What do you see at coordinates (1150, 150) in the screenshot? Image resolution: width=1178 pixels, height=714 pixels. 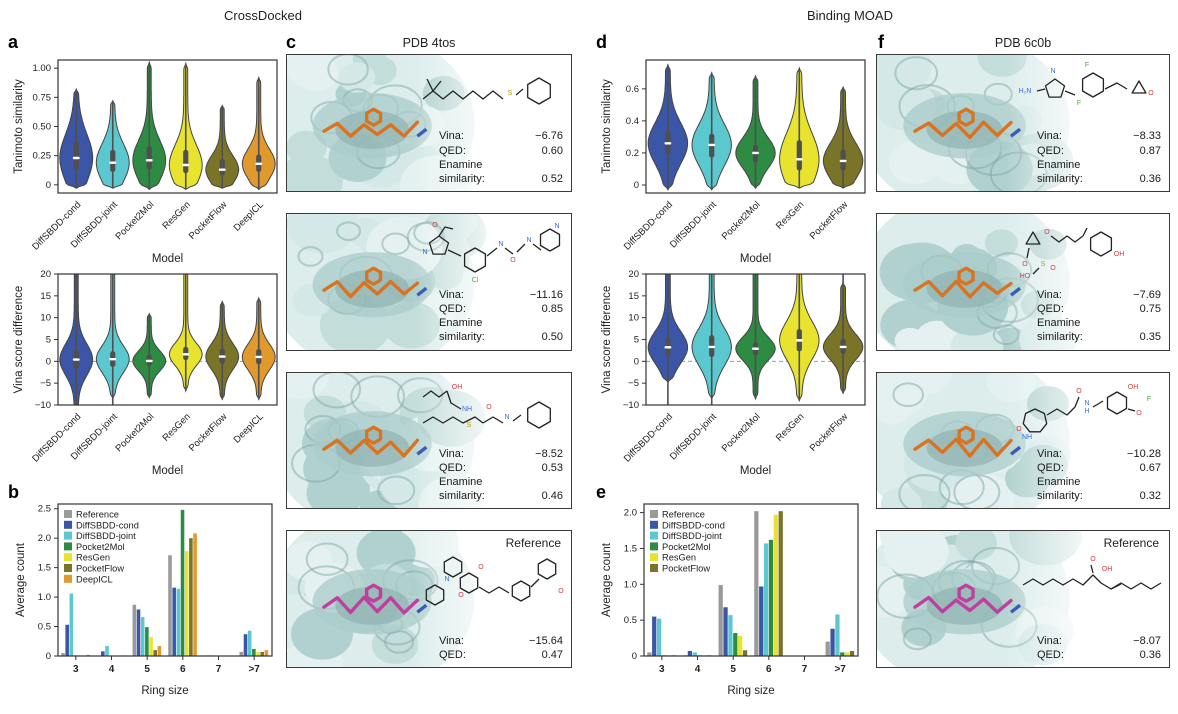 I see `qed-value: 0.87` at bounding box center [1150, 150].